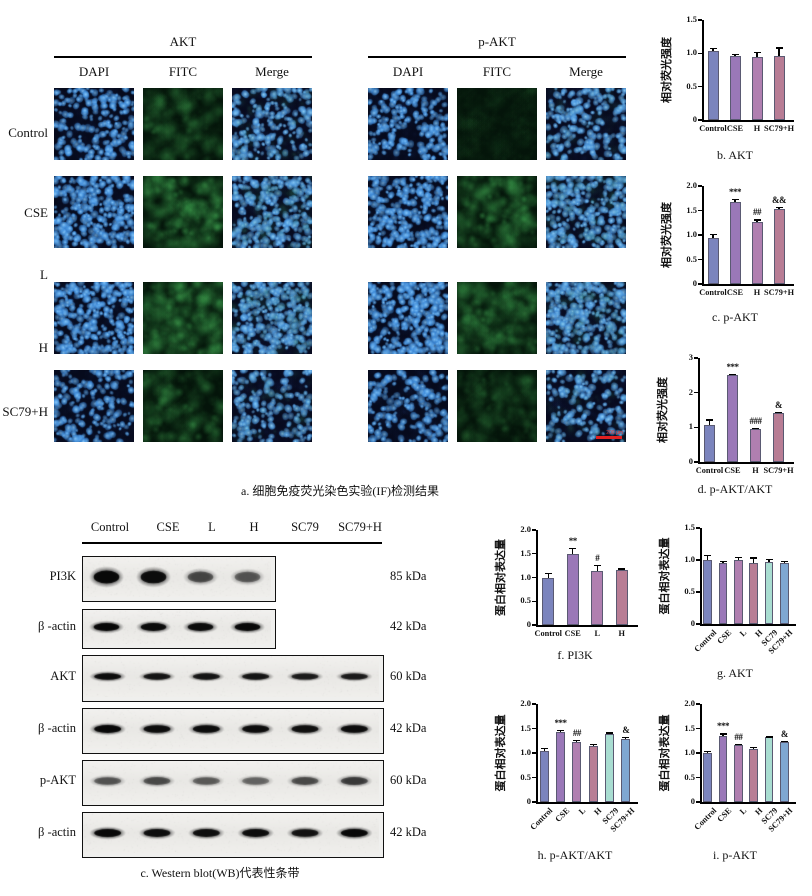  I want to click on if-cell-image-r2-g2-c1, so click(408, 212).